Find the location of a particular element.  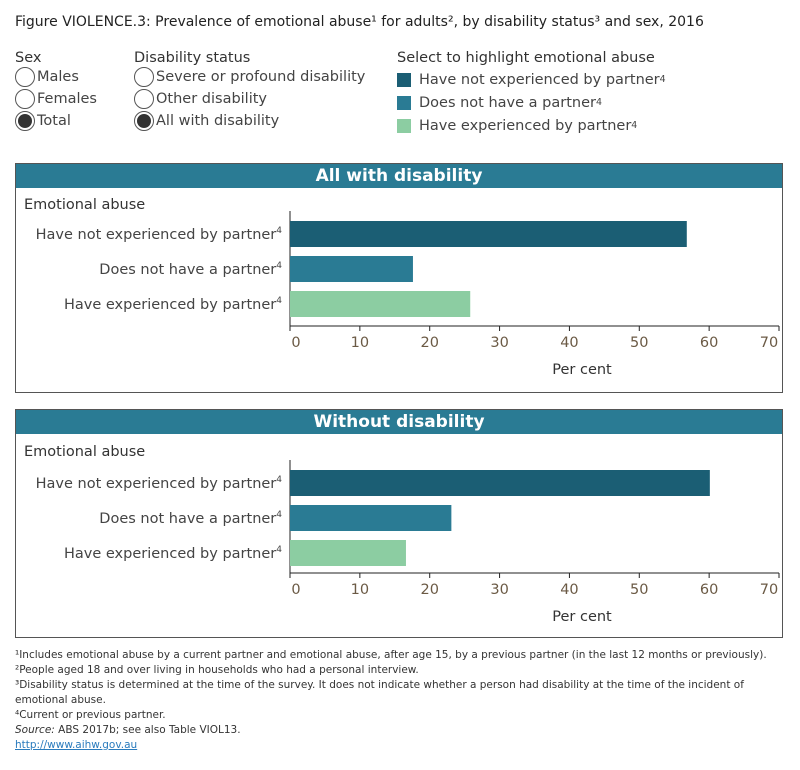

sex-filter-label: Sex is located at coordinates (28, 58).